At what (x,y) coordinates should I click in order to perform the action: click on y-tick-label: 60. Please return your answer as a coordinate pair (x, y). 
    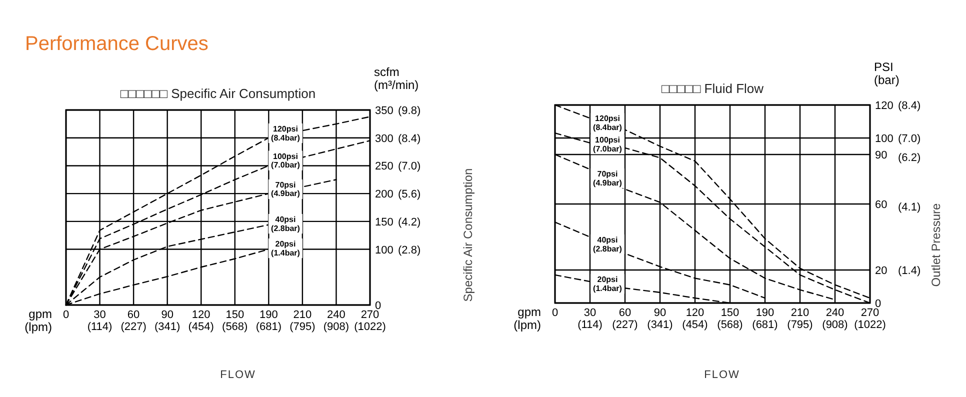
    Looking at the image, I should click on (881, 205).